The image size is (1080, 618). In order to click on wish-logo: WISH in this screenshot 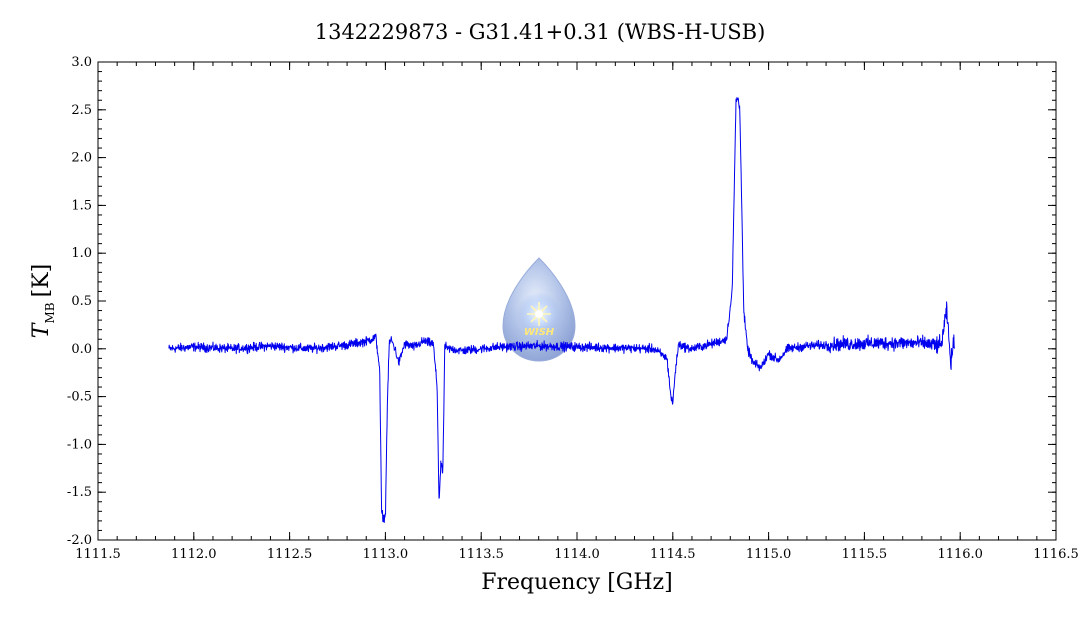, I will do `click(539, 309)`.